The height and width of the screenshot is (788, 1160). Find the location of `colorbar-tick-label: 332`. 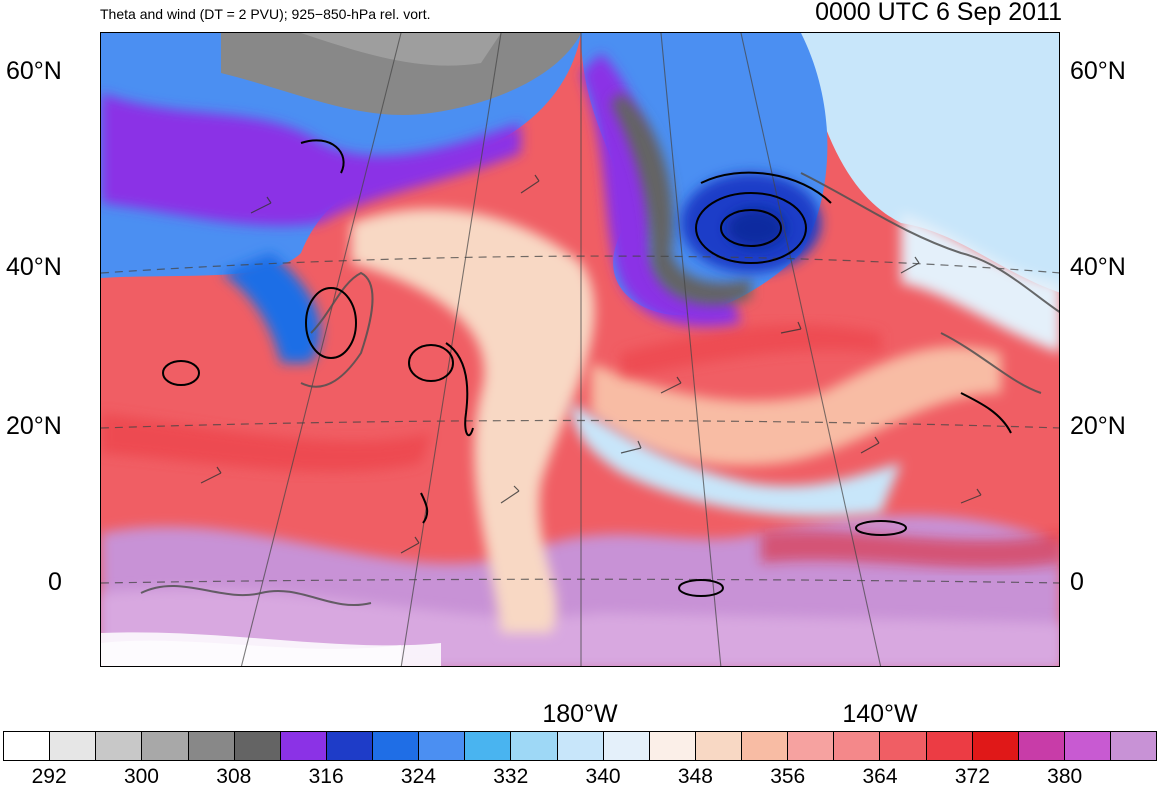

colorbar-tick-label: 332 is located at coordinates (511, 776).